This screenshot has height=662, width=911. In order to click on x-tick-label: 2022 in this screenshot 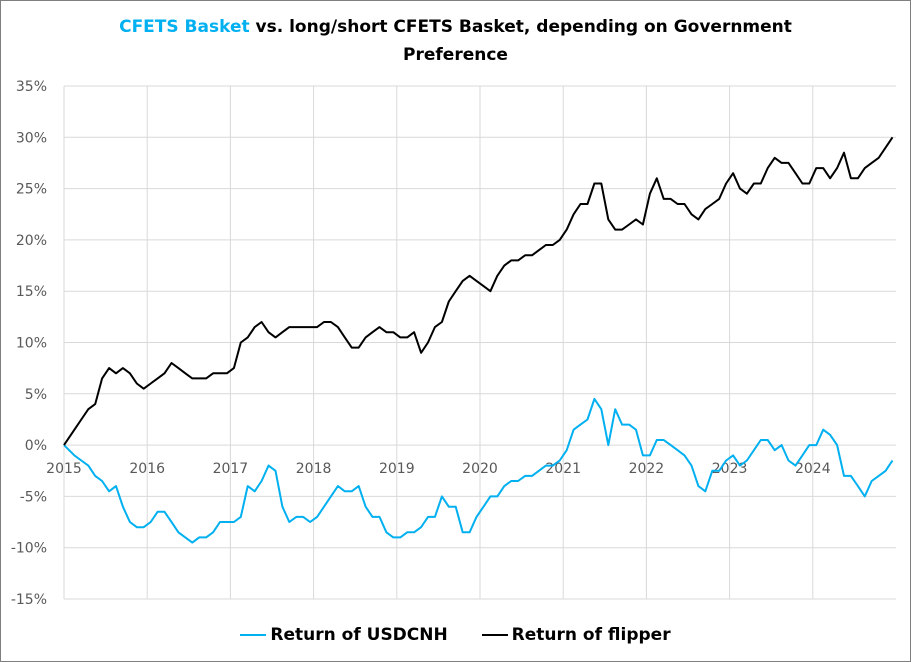, I will do `click(647, 469)`.